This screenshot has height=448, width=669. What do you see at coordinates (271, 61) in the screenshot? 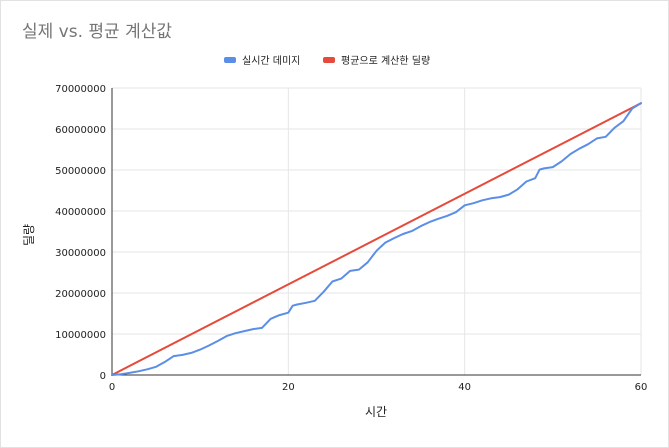
I see `legend-label-realtime: 실시간 데미지` at bounding box center [271, 61].